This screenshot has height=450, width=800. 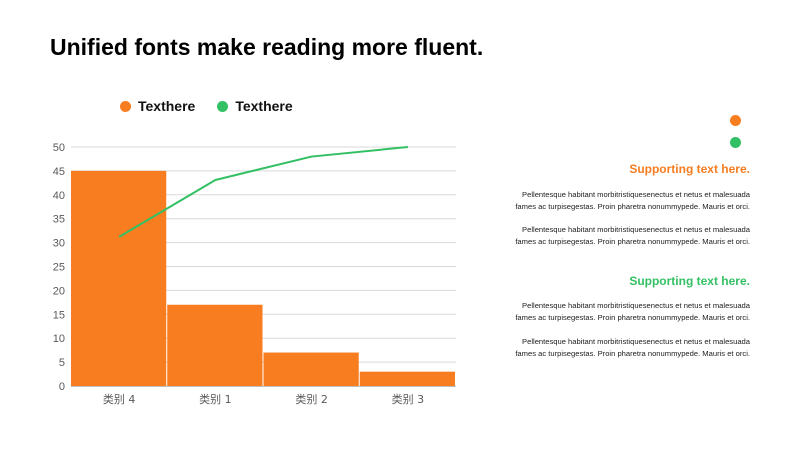 What do you see at coordinates (59, 291) in the screenshot?
I see `y-tick-label: 20` at bounding box center [59, 291].